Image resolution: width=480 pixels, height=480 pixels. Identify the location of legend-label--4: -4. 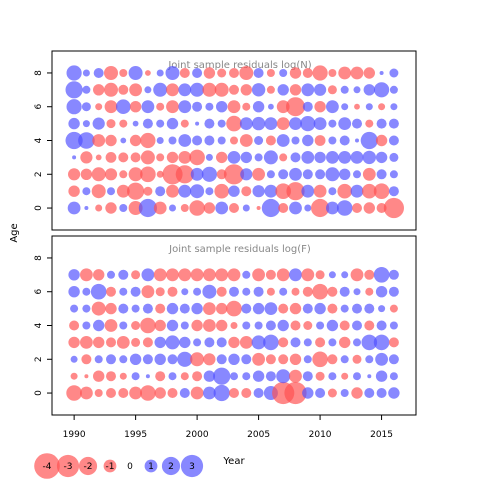
(47, 467).